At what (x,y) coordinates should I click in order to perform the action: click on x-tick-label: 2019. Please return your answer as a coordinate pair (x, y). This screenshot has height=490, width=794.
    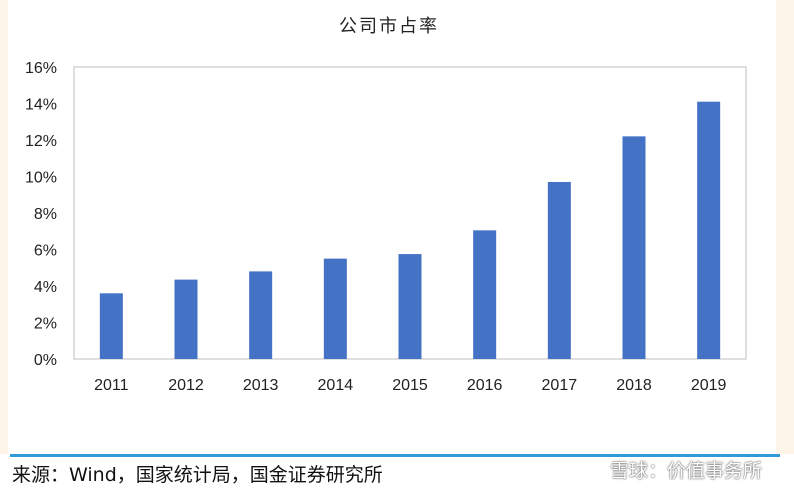
    Looking at the image, I should click on (709, 385).